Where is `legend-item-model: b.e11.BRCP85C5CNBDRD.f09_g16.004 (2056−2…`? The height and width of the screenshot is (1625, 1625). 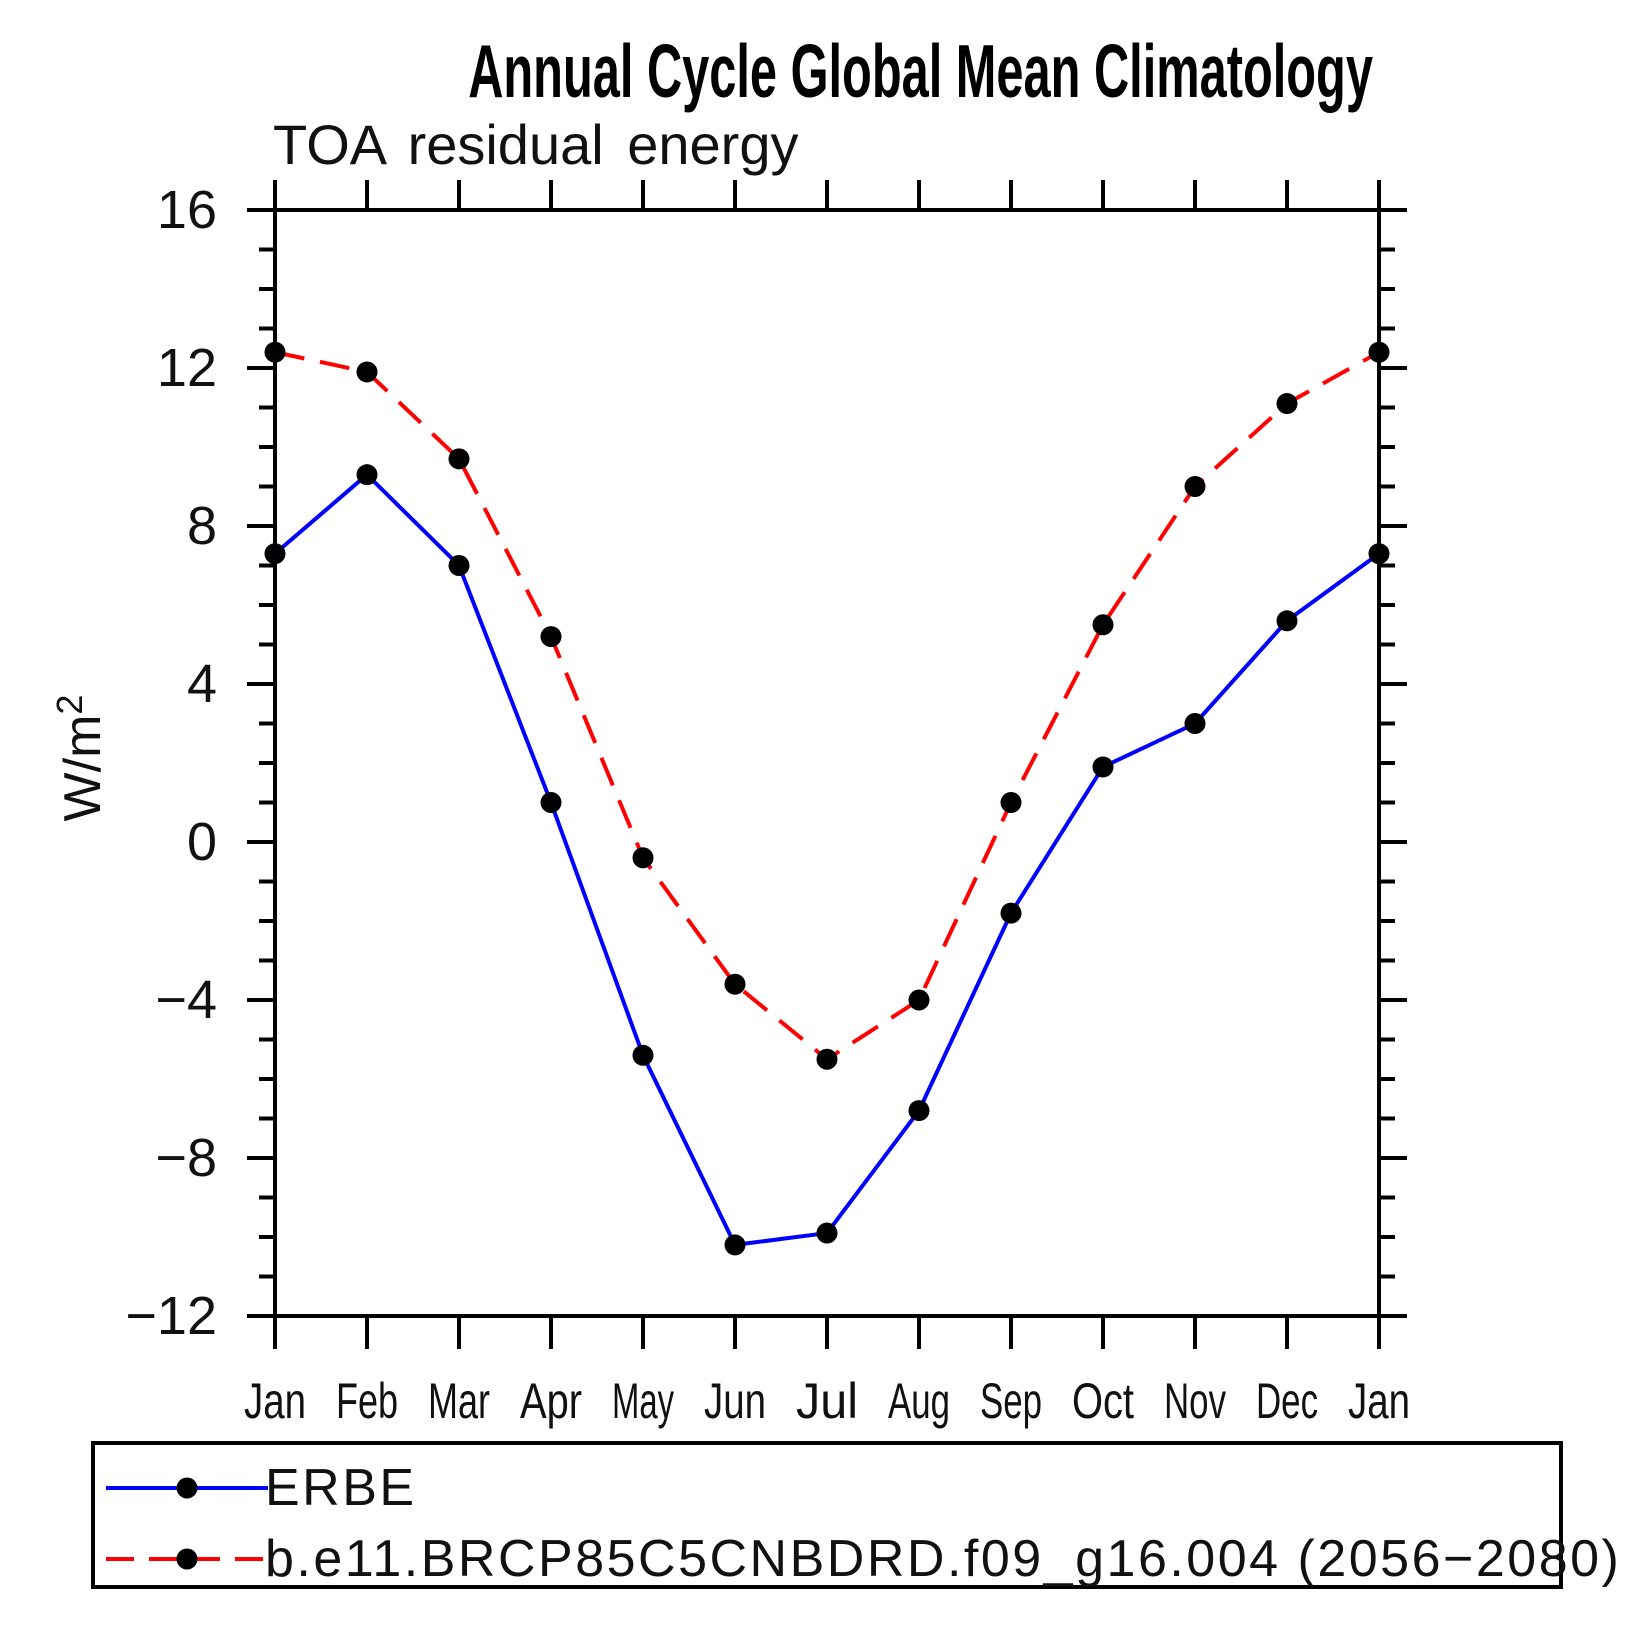 legend-item-model: b.e11.BRCP85C5CNBDRD.f09_g16.004 (2056−2… is located at coordinates (857, 1559).